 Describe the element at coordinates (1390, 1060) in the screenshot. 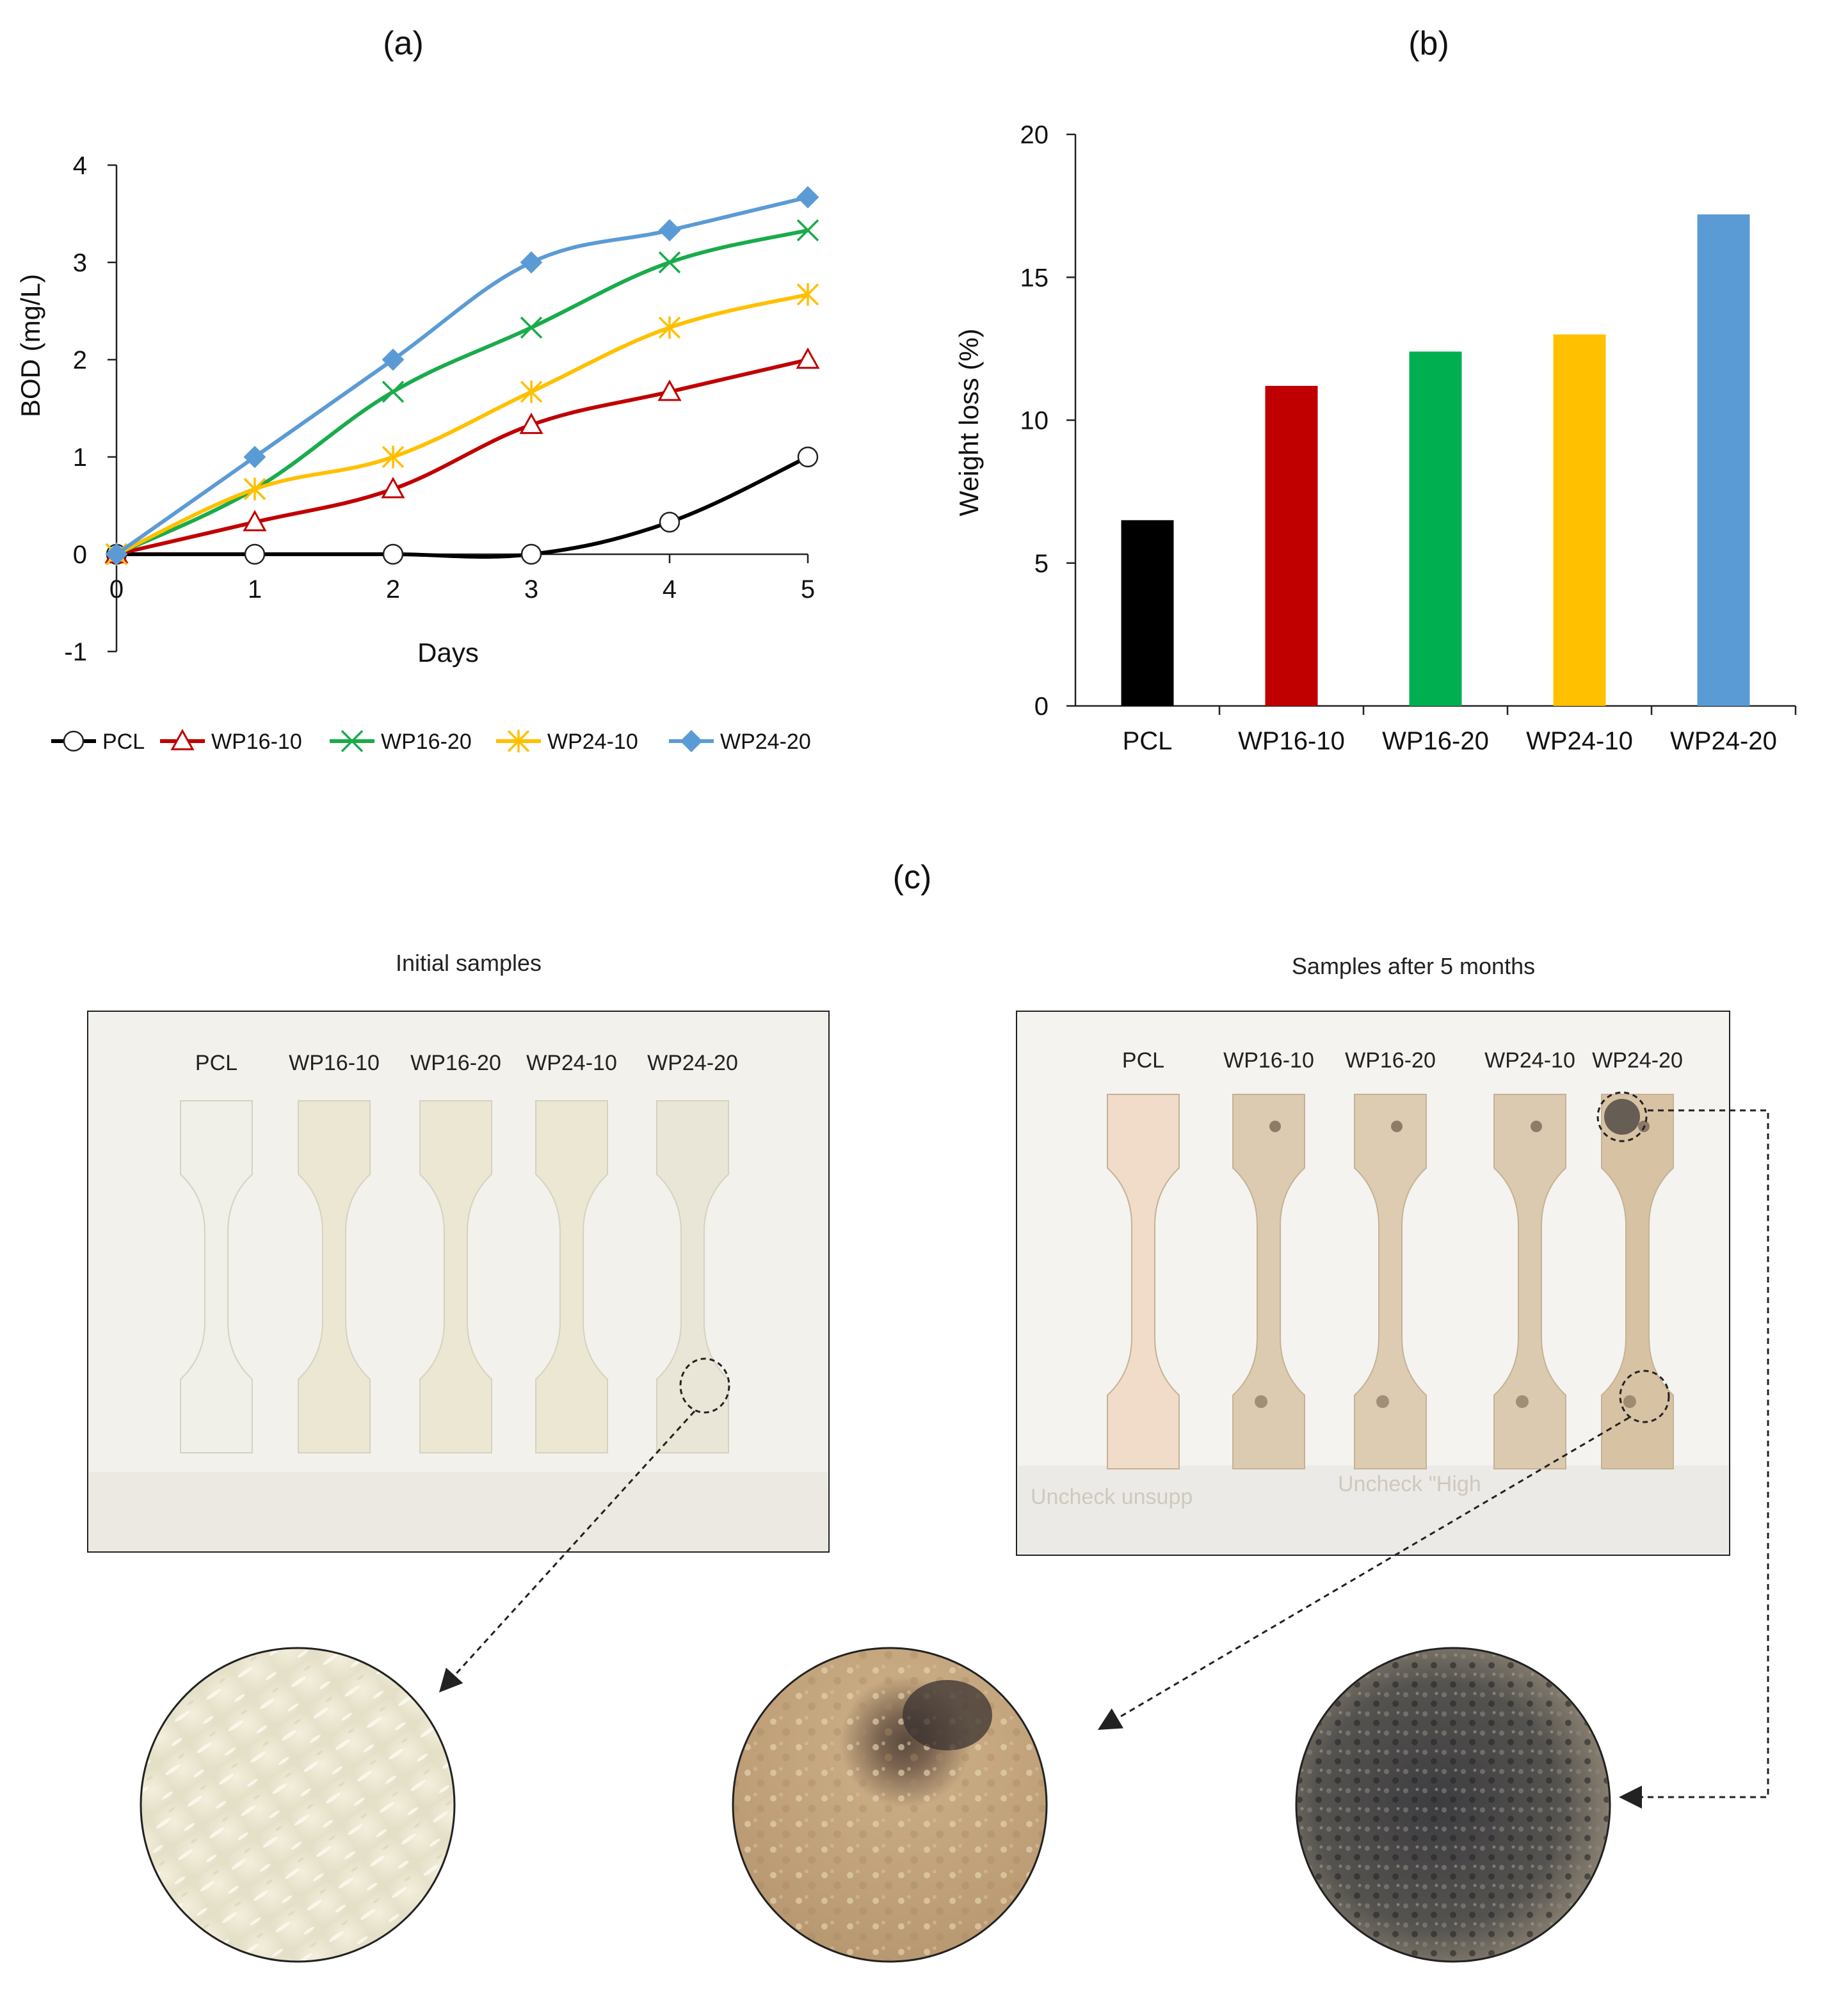

I see `after-specimen-label: WP16-20` at that location.